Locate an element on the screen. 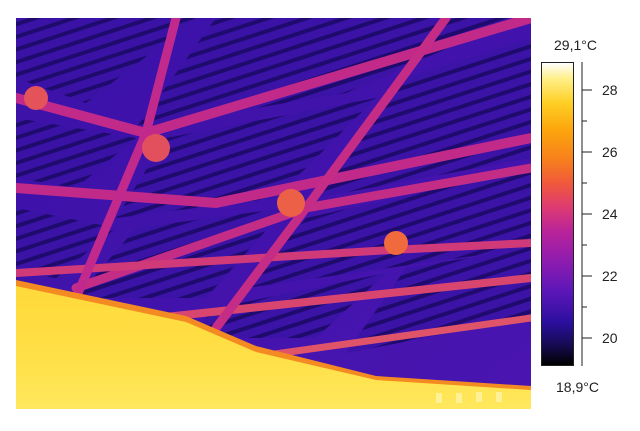  scale-tick-label: 20 is located at coordinates (610, 338).